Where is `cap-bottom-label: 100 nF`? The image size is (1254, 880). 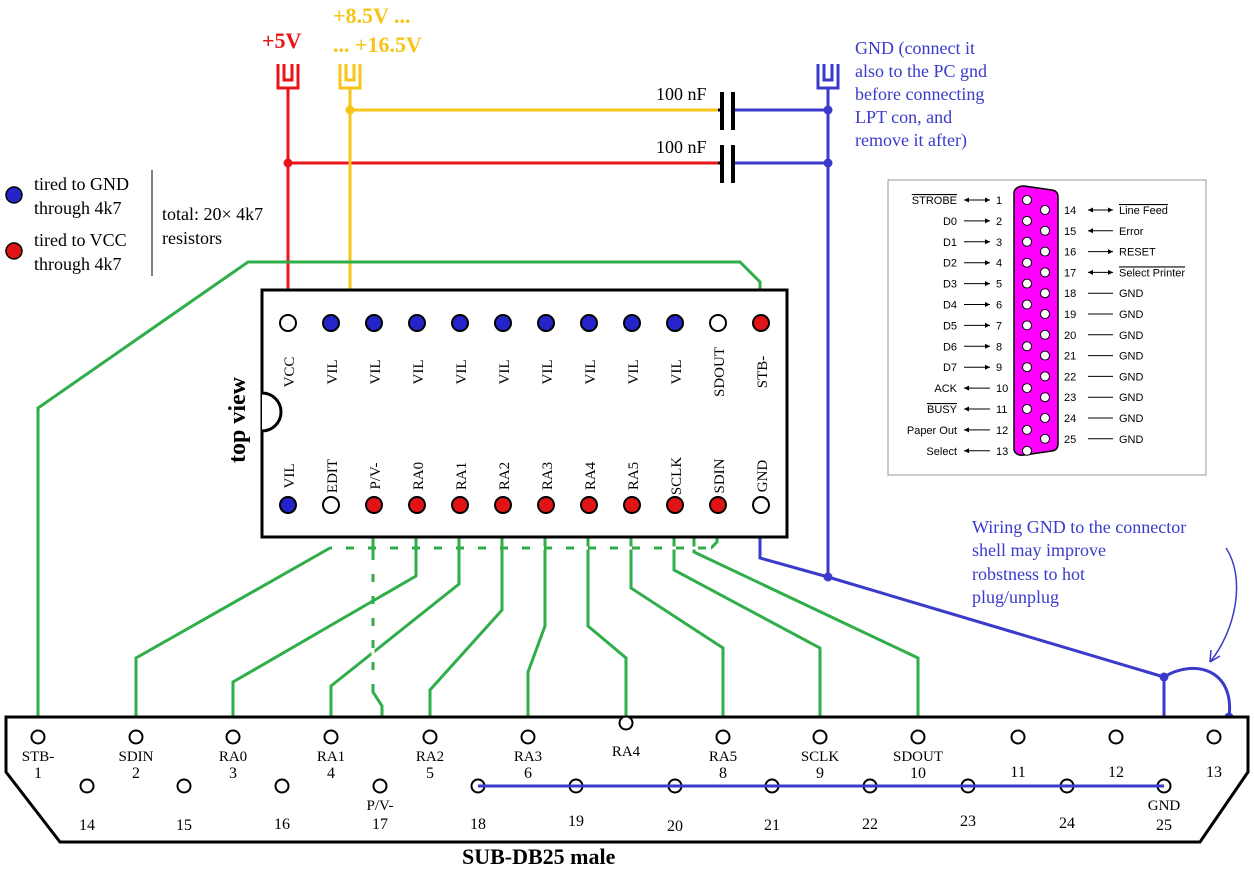
cap-bottom-label: 100 nF is located at coordinates (681, 147).